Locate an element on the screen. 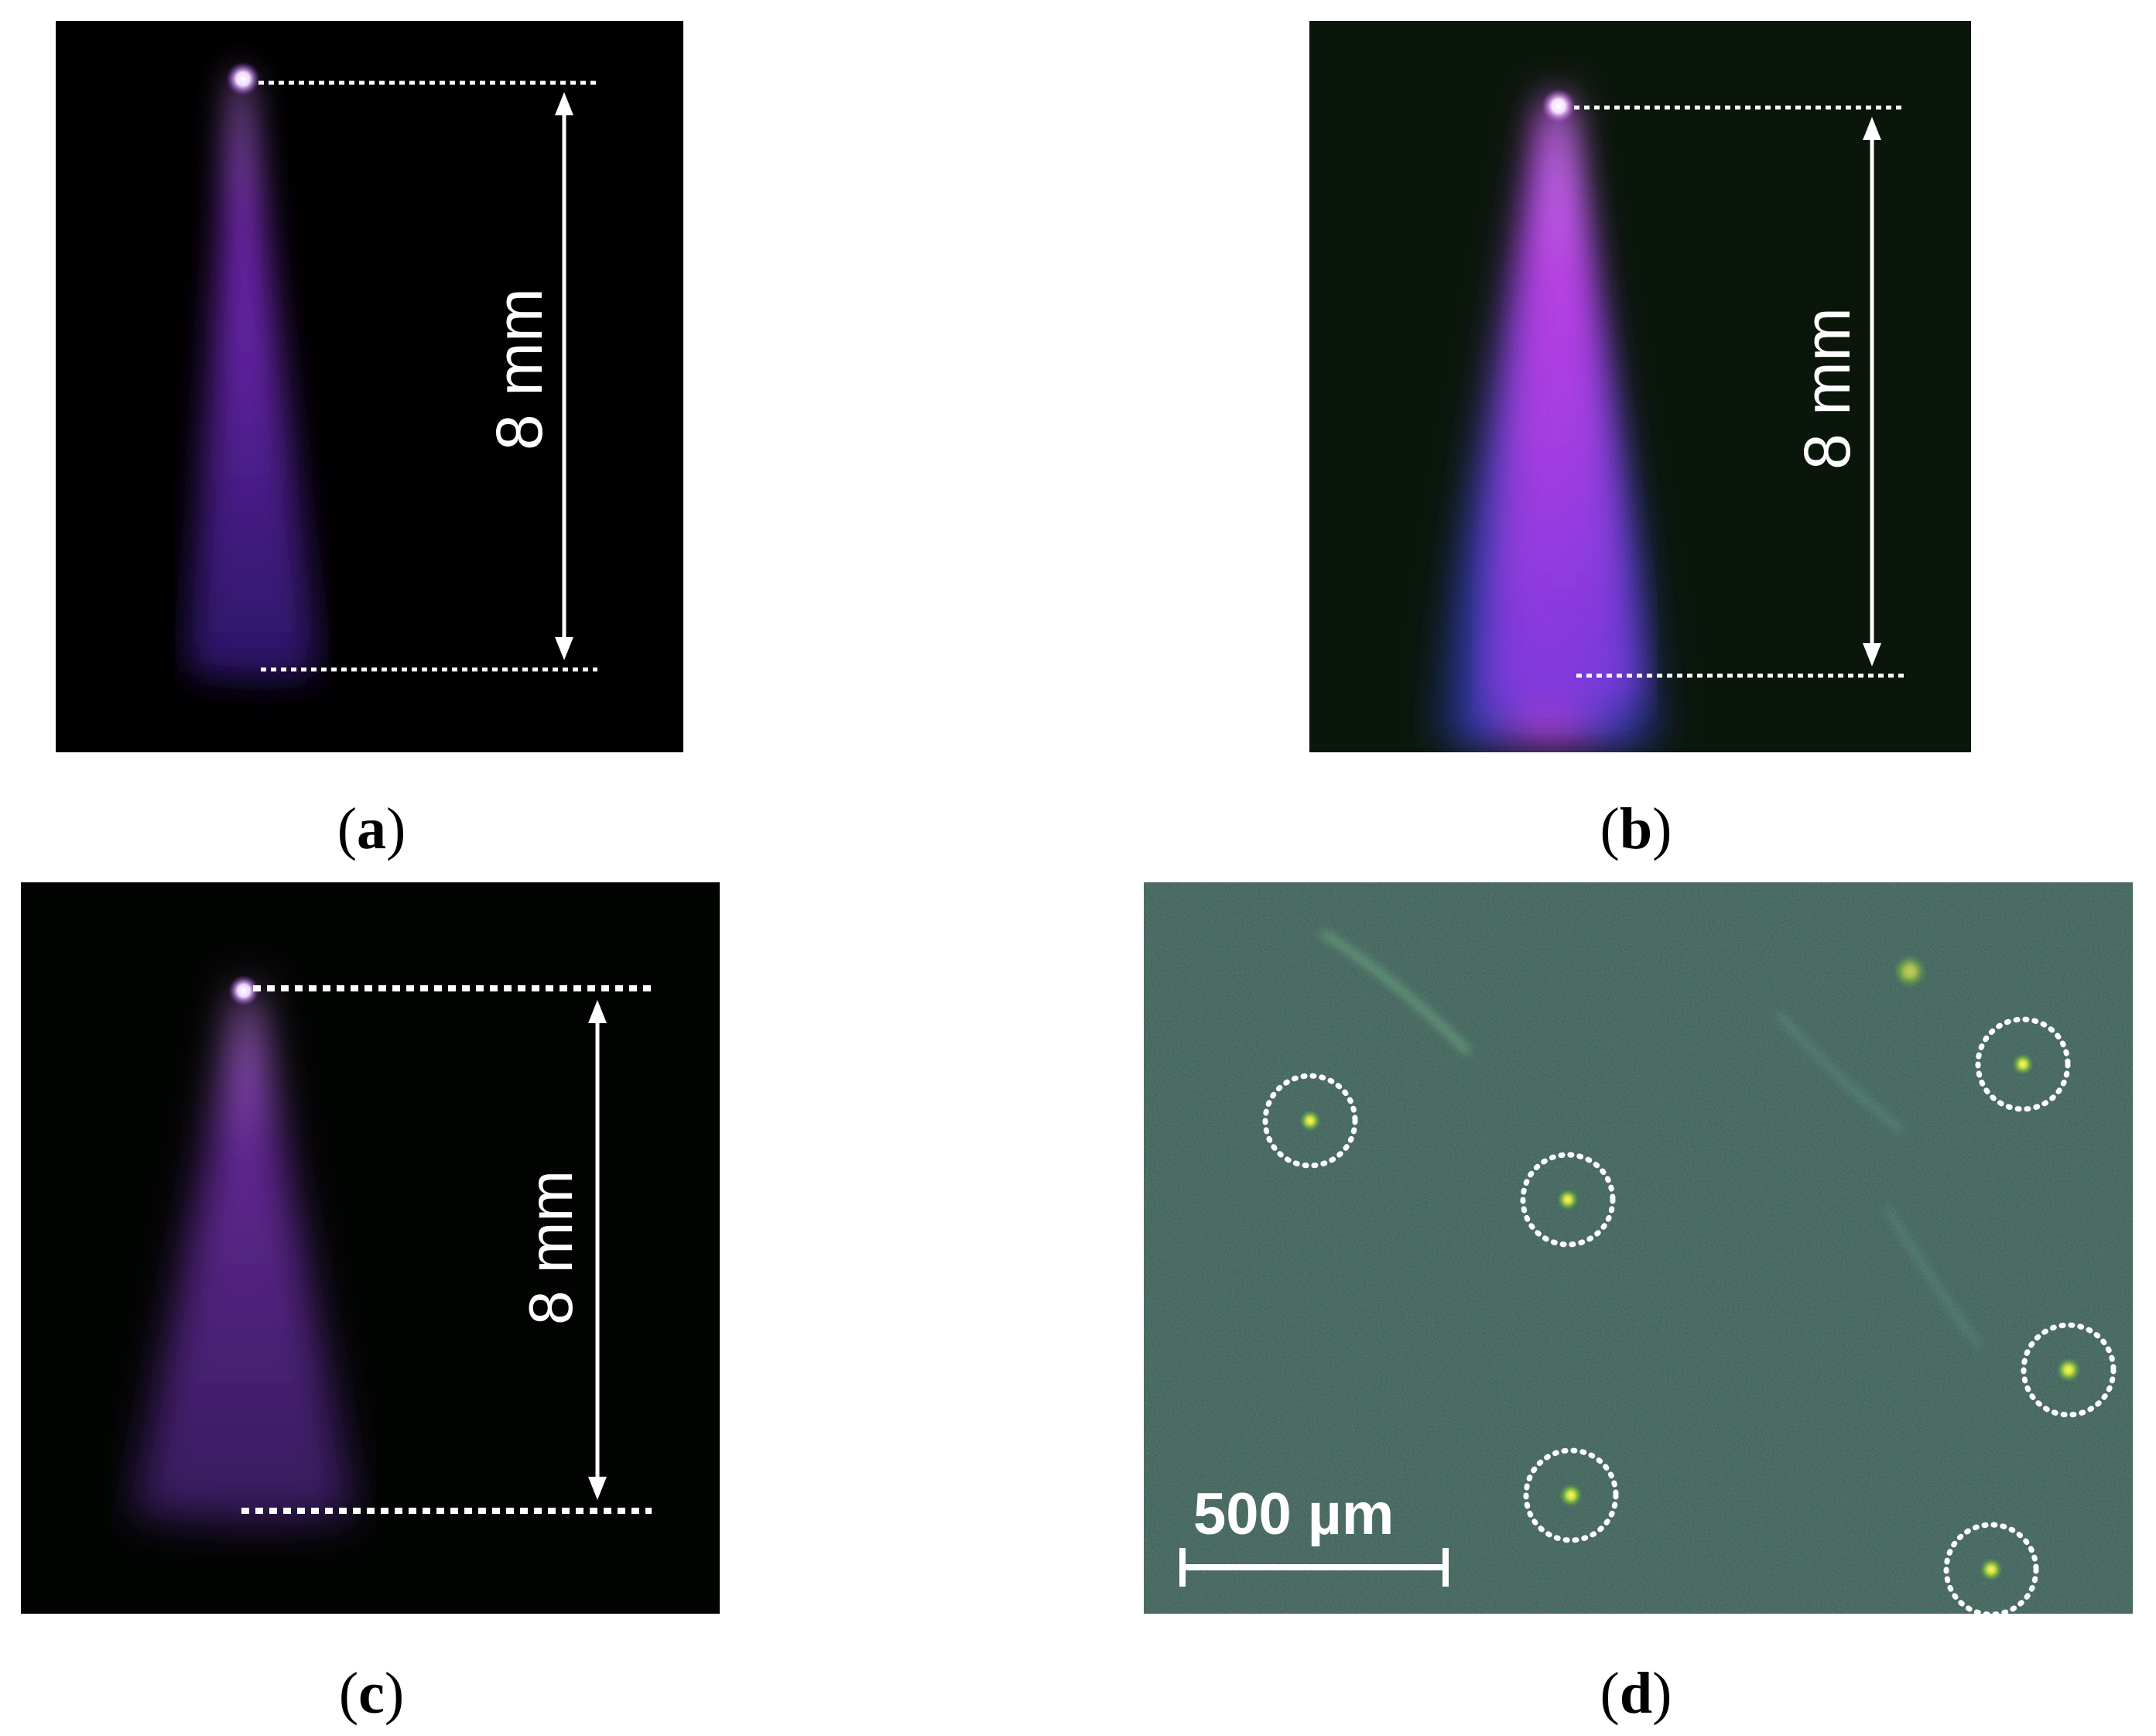 The image size is (2156, 1736). caption-c: (c) is located at coordinates (371, 1694).